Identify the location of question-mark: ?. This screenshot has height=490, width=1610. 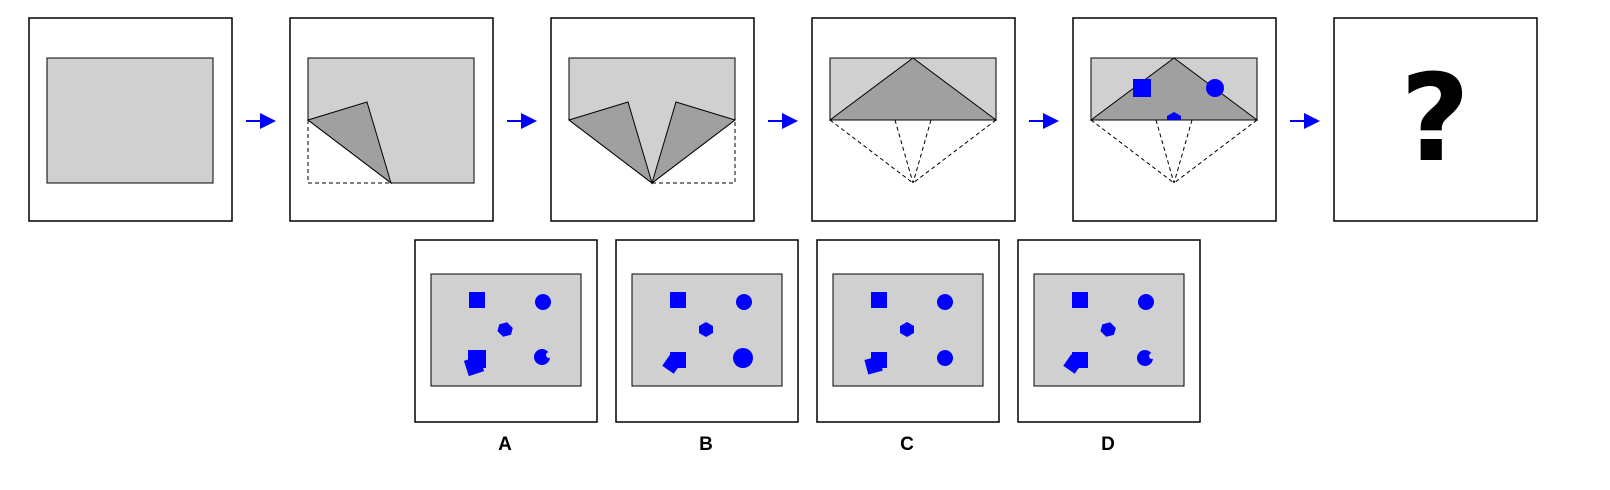
(1435, 119).